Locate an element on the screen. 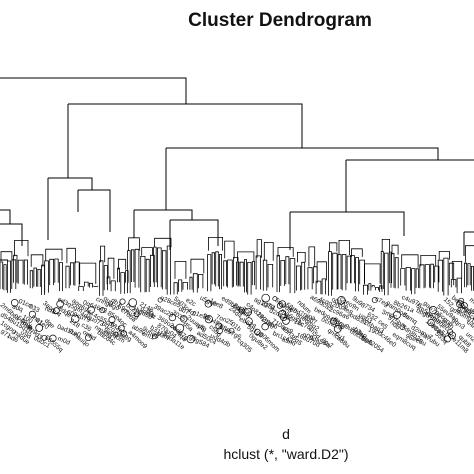 The image size is (474, 474). leaf-label-glyphs: 190d is located at coordinates (375, 332).